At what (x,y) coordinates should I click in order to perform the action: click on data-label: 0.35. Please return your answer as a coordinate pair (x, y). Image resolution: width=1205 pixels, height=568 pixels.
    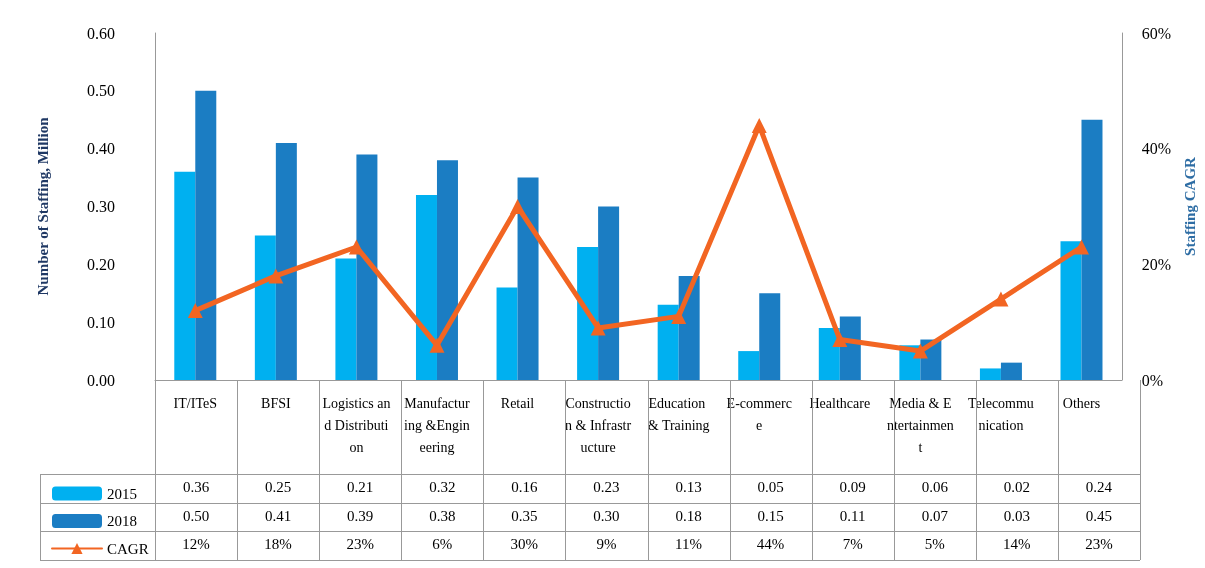
    Looking at the image, I should click on (524, 516).